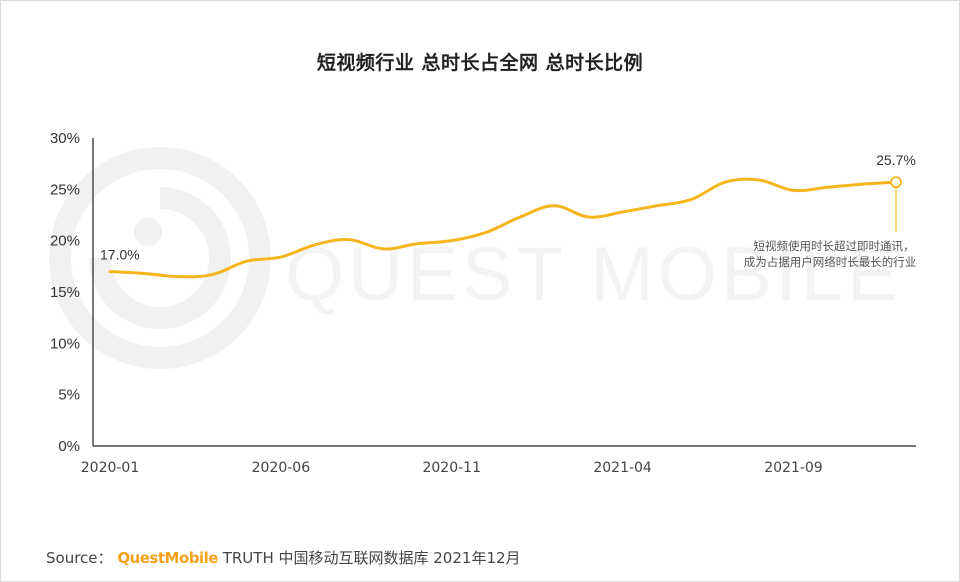  Describe the element at coordinates (369, 558) in the screenshot. I see `source-text: TRUTH 中国移动互联网数据库 2021年12月` at that location.